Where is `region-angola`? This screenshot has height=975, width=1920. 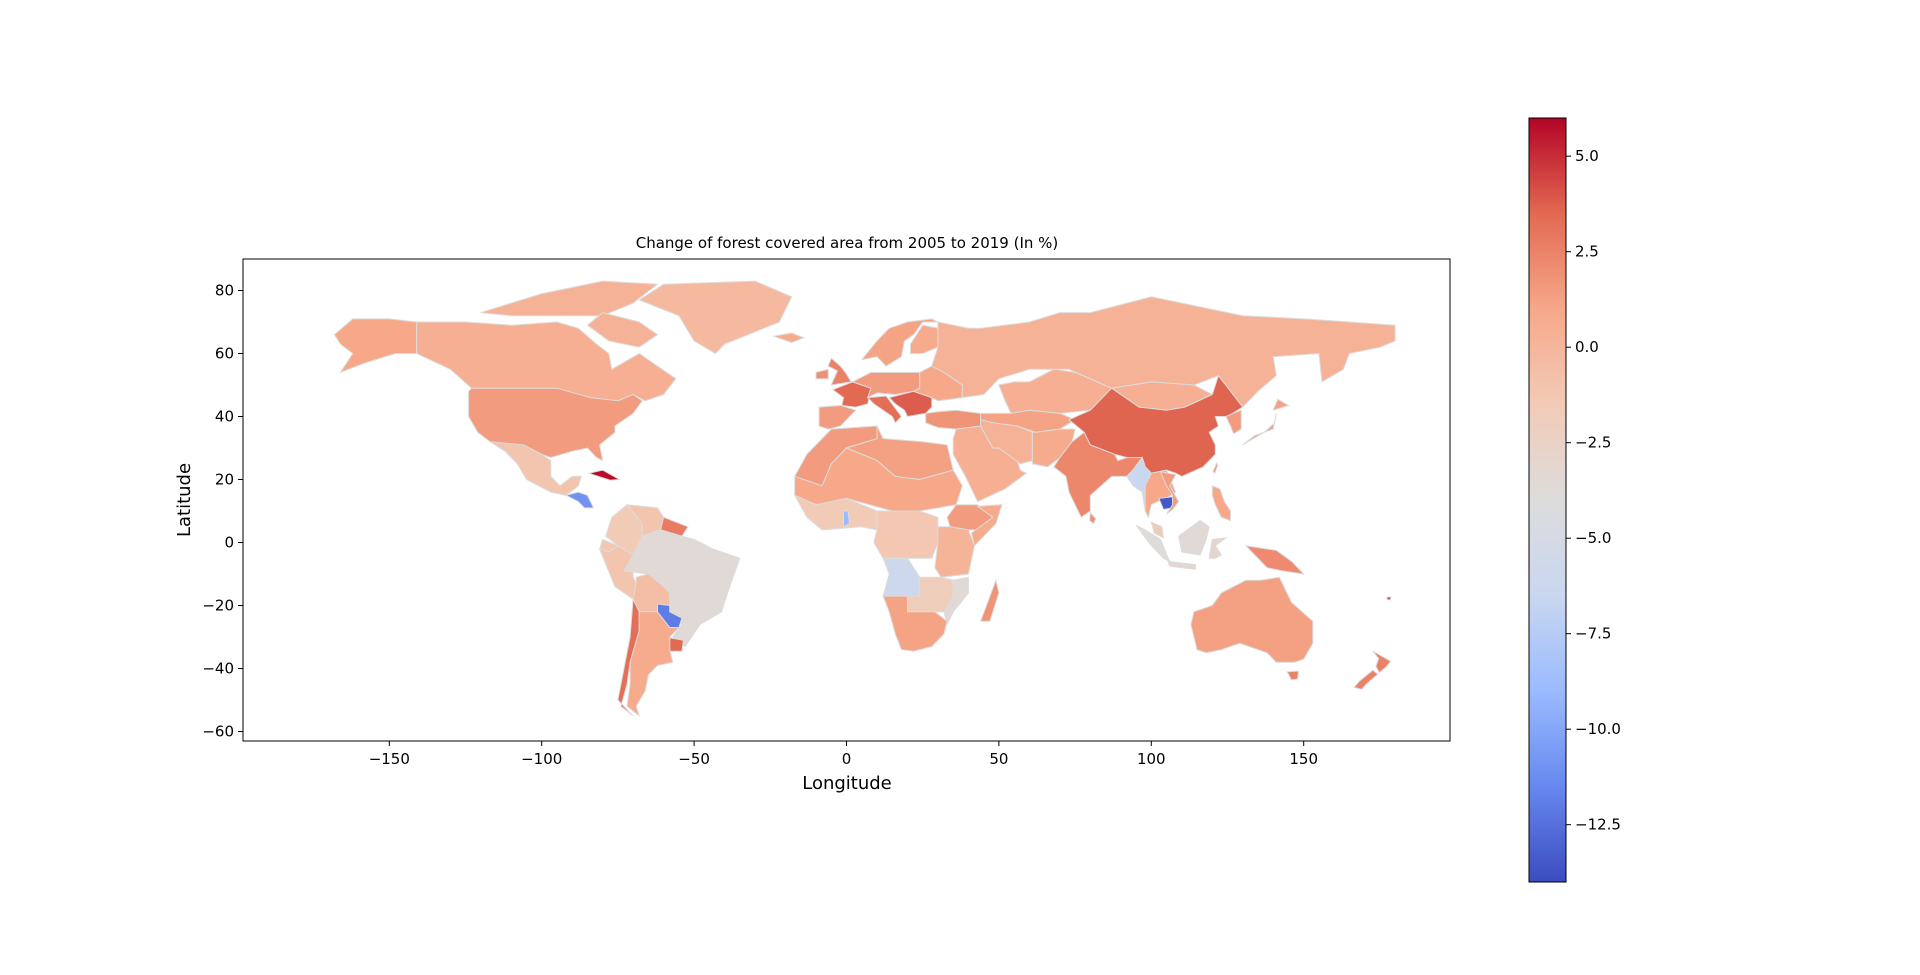
region-angola is located at coordinates (901, 577).